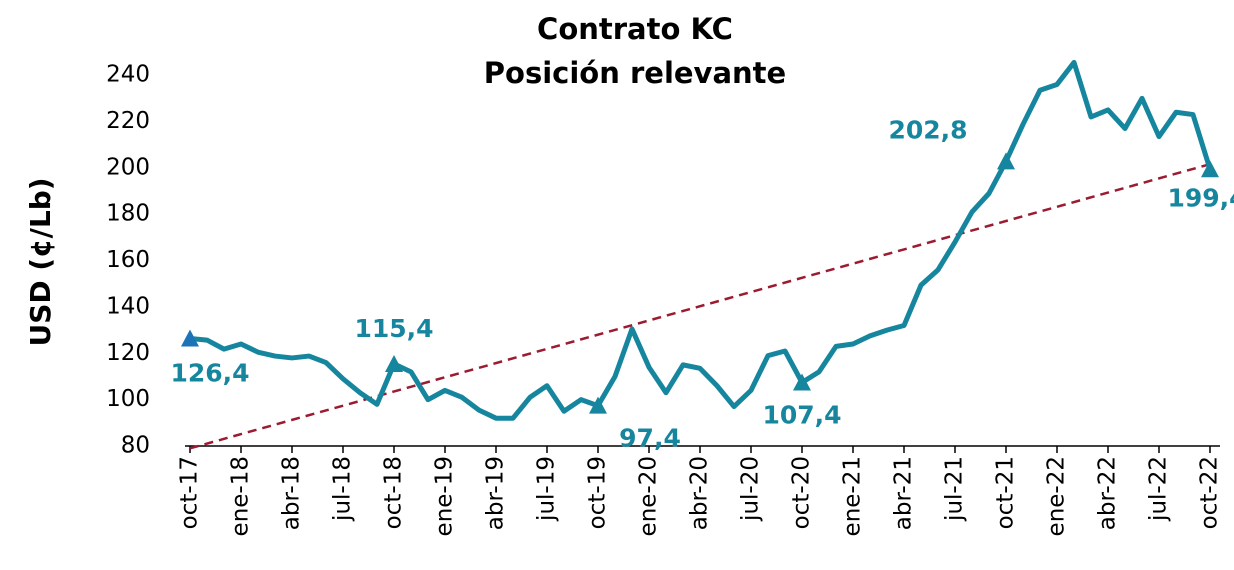 This screenshot has width=1234, height=570. Describe the element at coordinates (927, 129) in the screenshot. I see `data-label: 202,8` at that location.